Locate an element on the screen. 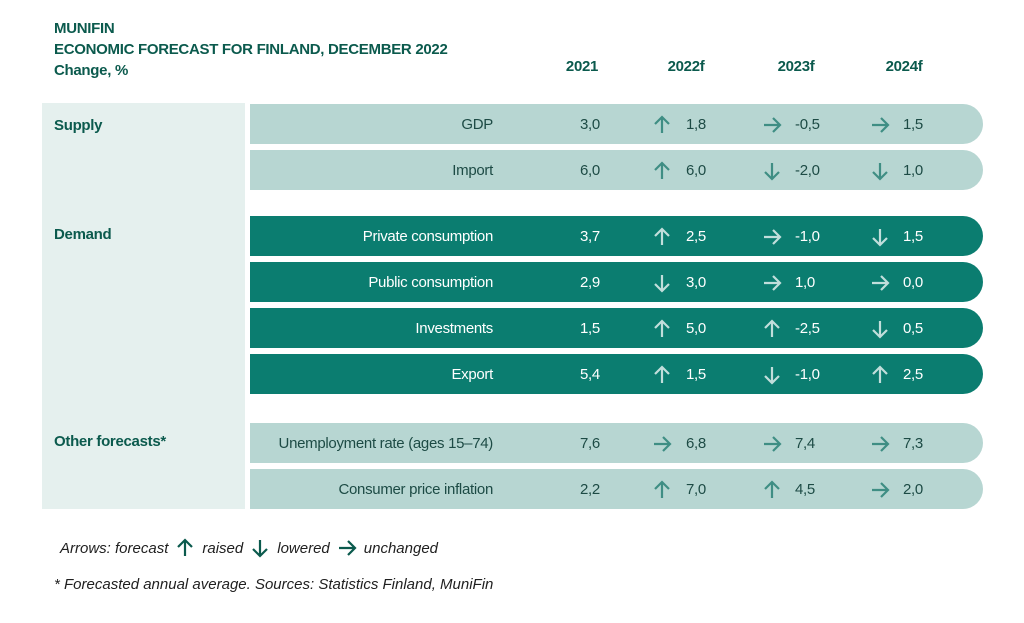  value-2021: 3,0 is located at coordinates (590, 124).